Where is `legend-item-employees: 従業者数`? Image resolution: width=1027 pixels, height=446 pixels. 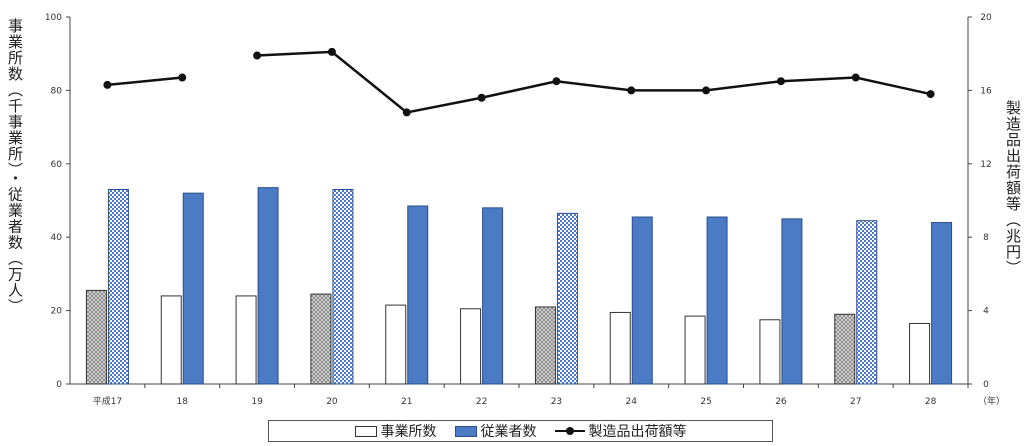
legend-item-employees: 従業者数 is located at coordinates (495, 431).